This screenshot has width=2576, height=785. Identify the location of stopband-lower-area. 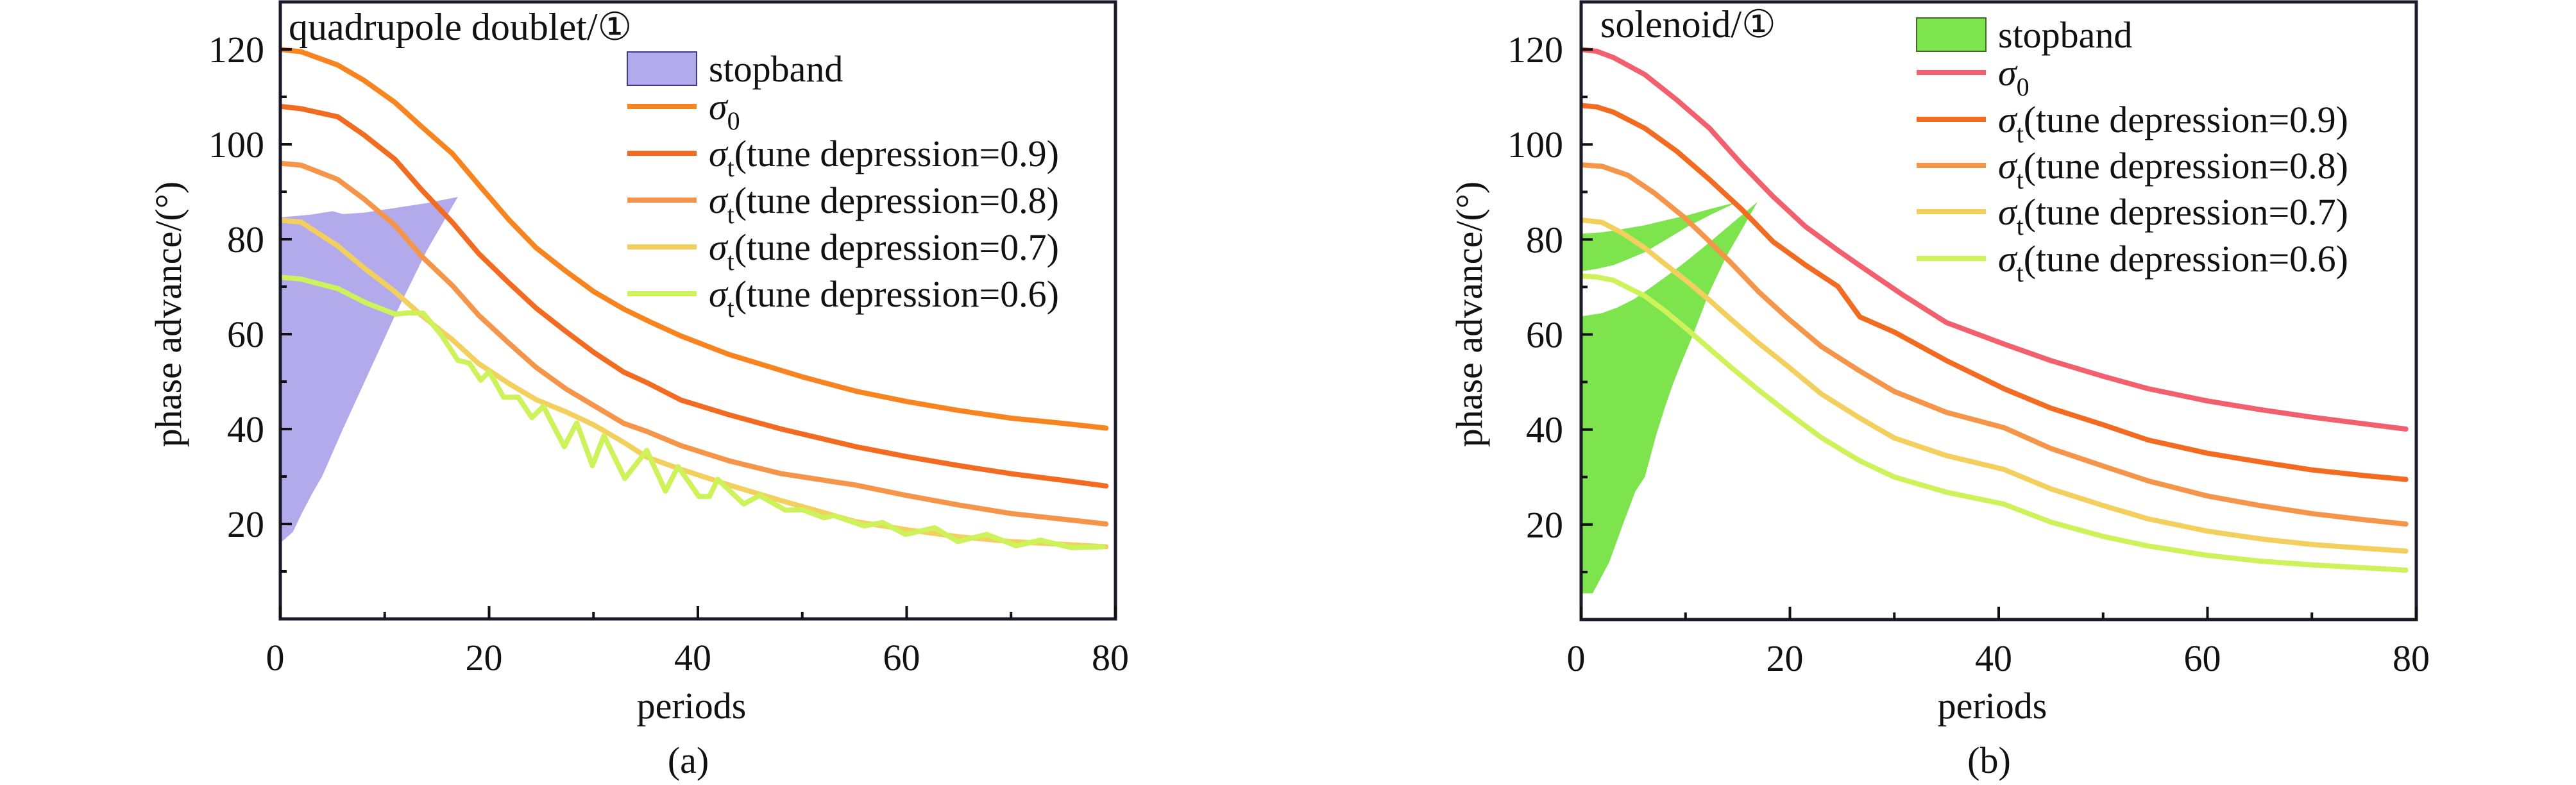
(1669, 398).